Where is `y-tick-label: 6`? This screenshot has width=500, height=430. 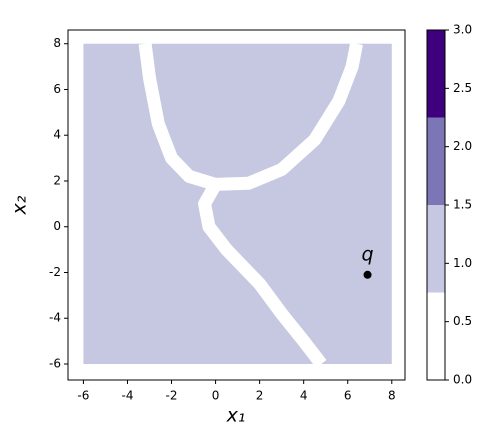
y-tick-label: 6 is located at coordinates (57, 89).